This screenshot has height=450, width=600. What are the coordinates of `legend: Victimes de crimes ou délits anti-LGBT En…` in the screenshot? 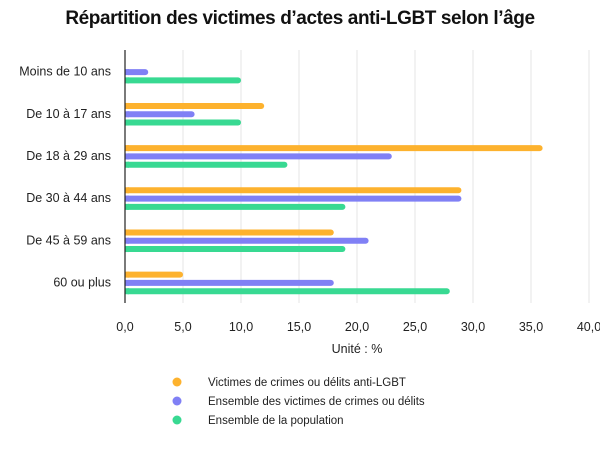 It's located at (298, 402).